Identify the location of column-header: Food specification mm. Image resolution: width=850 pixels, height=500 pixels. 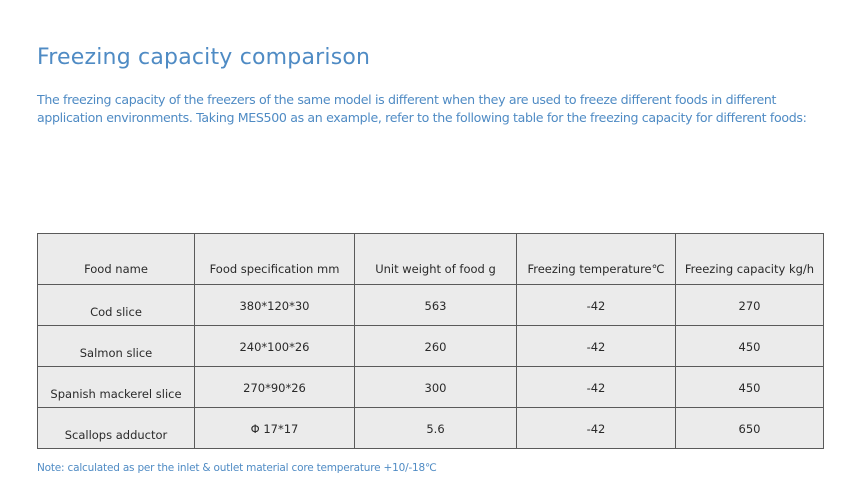
(274, 259).